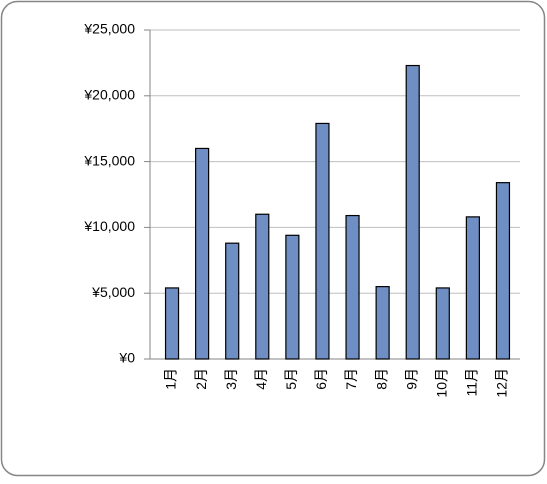  Describe the element at coordinates (321, 379) in the screenshot. I see `x-tick-label: 6月` at that location.